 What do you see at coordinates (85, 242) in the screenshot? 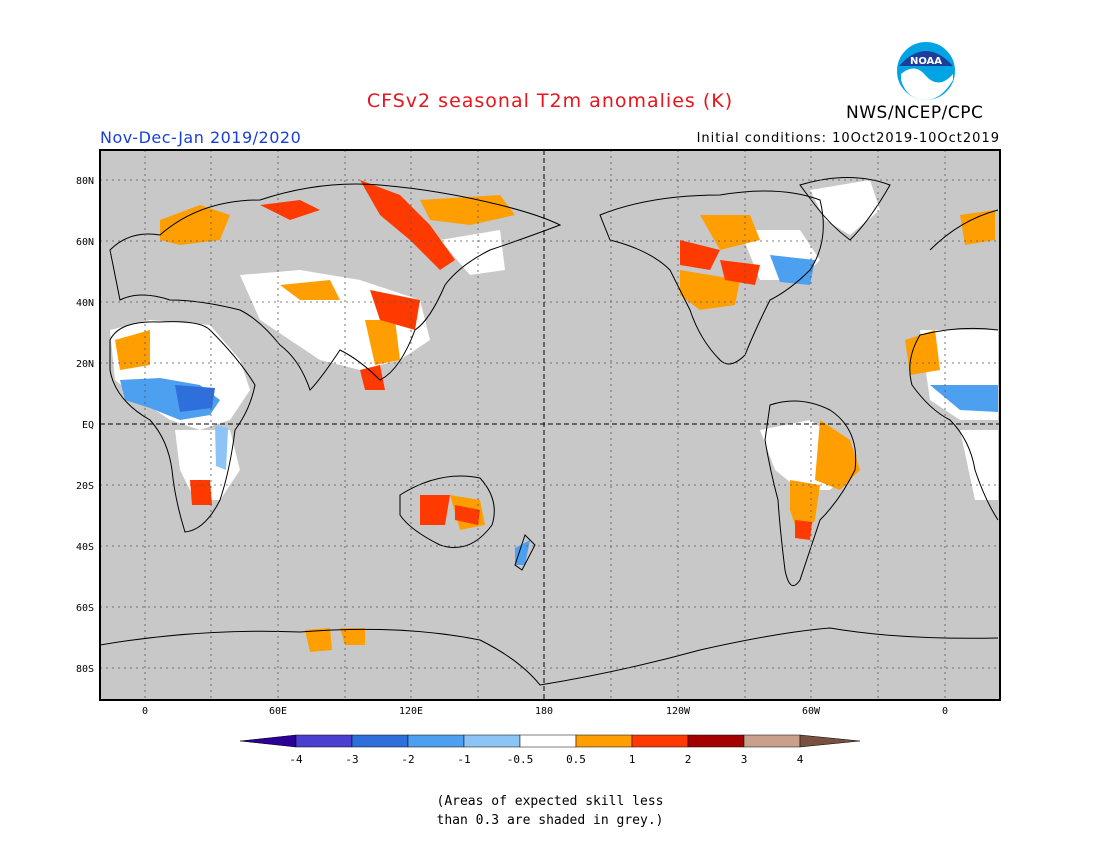
I see `lat-label: 60N` at bounding box center [85, 242].